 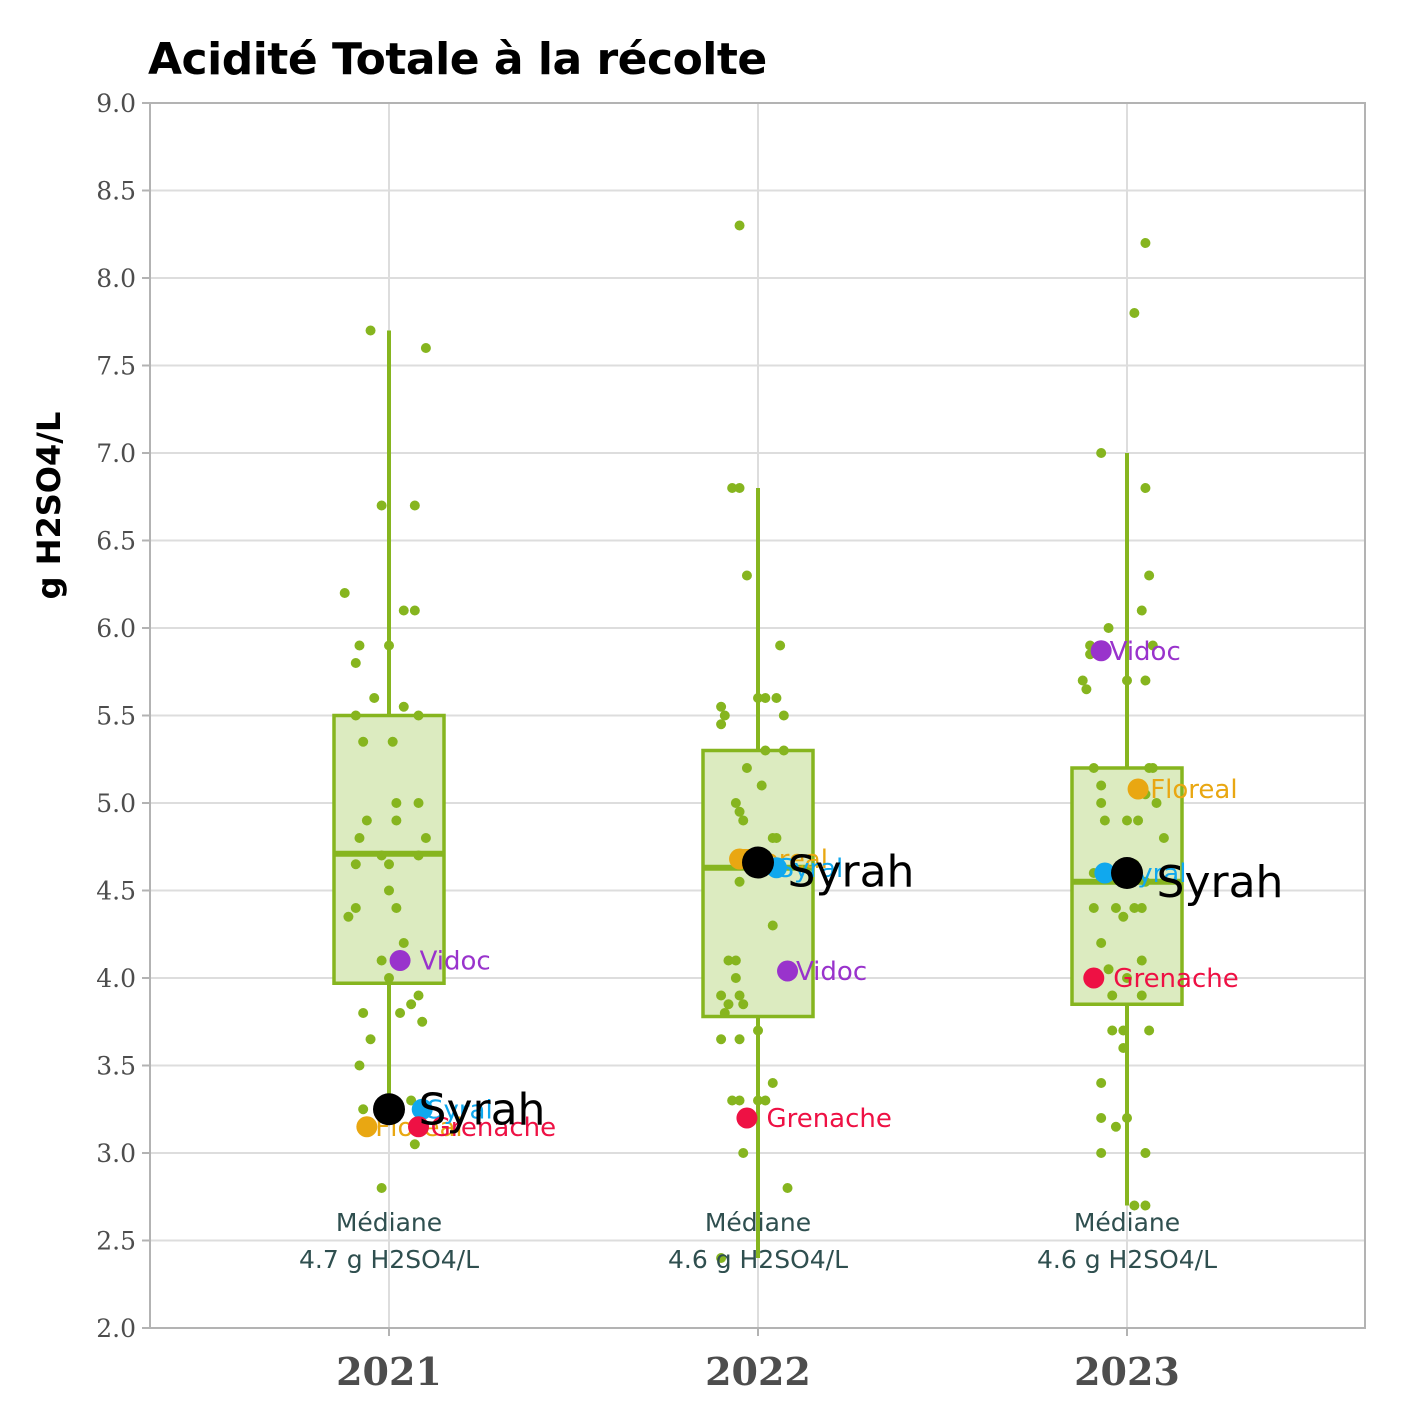 I want to click on y-tick-label: 9.0, so click(x=116, y=103).